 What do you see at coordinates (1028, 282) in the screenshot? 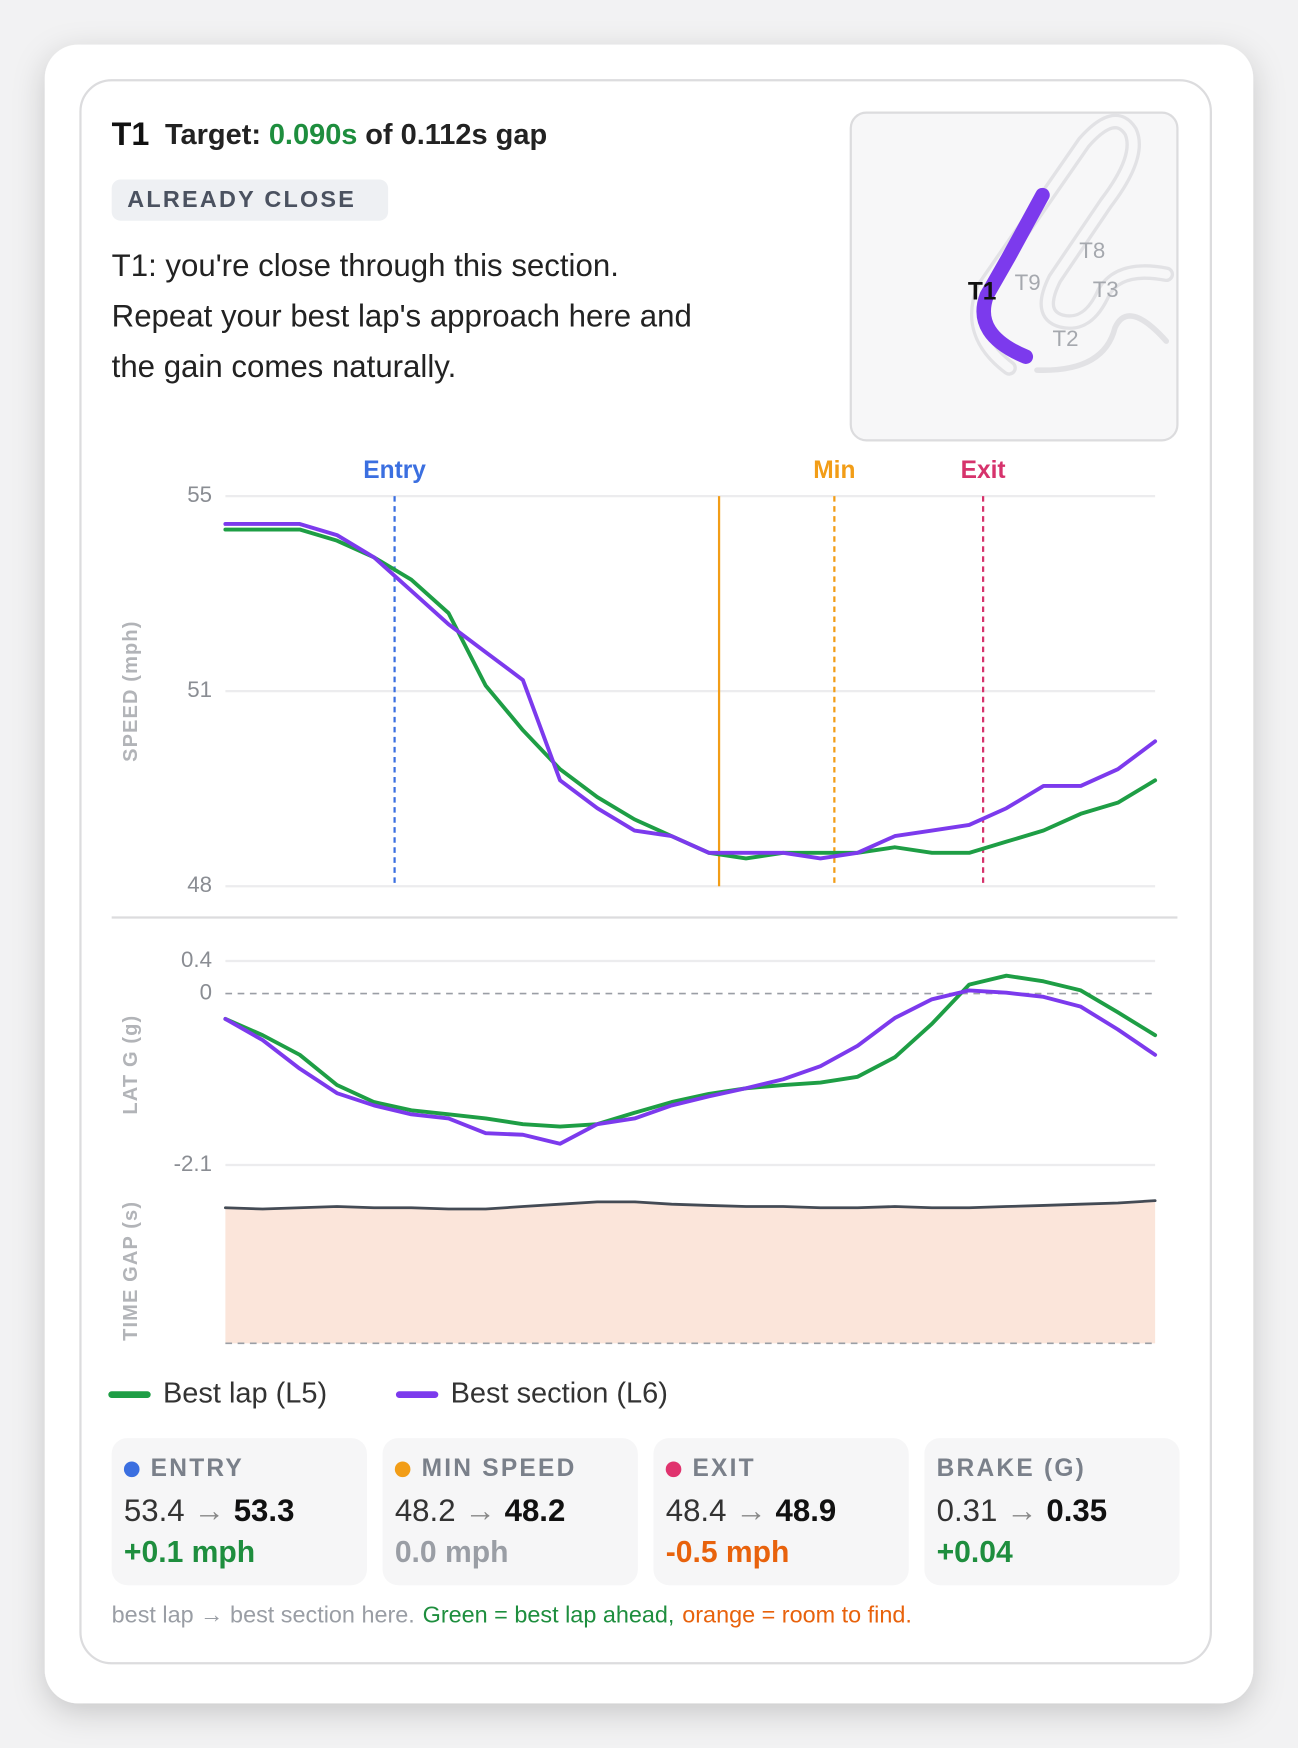
I see `map-label: T9` at bounding box center [1028, 282].